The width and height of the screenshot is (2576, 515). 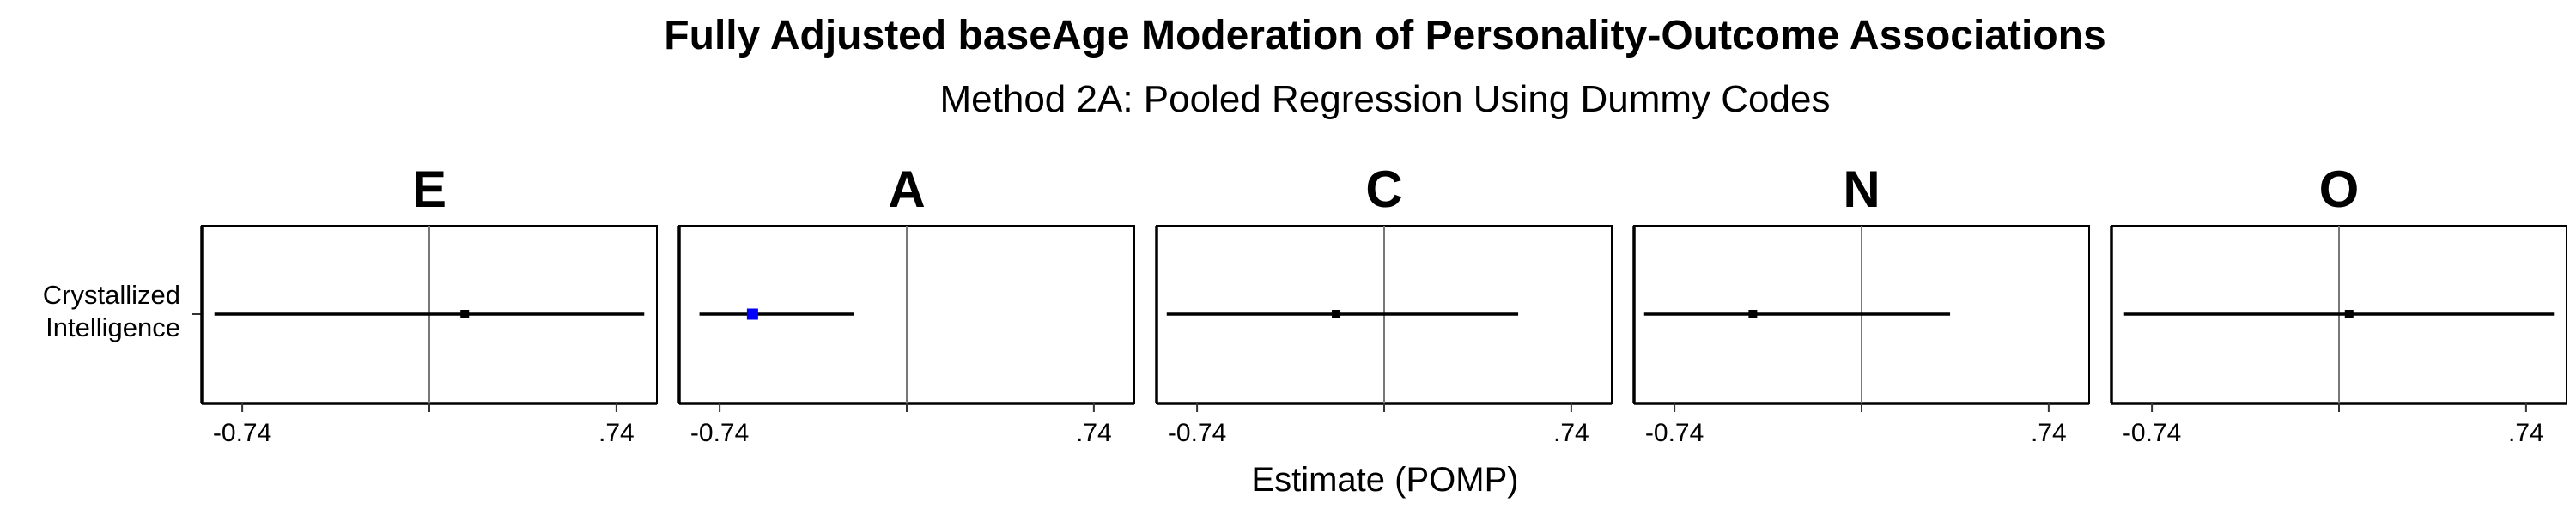 I want to click on facet-label: O, so click(x=2339, y=189).